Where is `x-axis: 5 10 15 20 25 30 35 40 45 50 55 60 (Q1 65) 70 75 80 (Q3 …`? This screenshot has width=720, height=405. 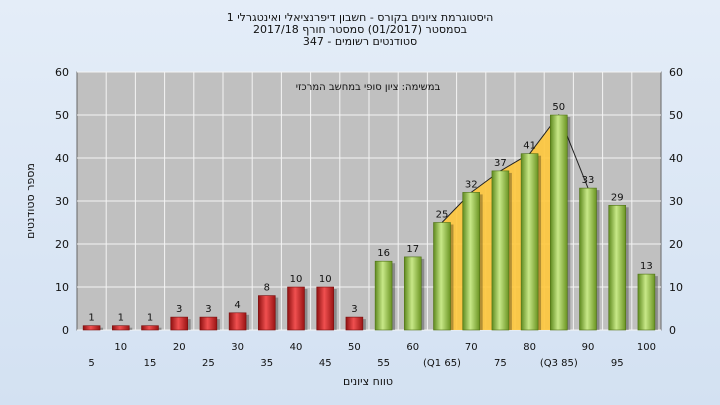 x-axis: 5 10 15 20 25 30 35 40 45 50 55 60 (Q1 65) 70 75 80 (Q3 … is located at coordinates (372, 355).